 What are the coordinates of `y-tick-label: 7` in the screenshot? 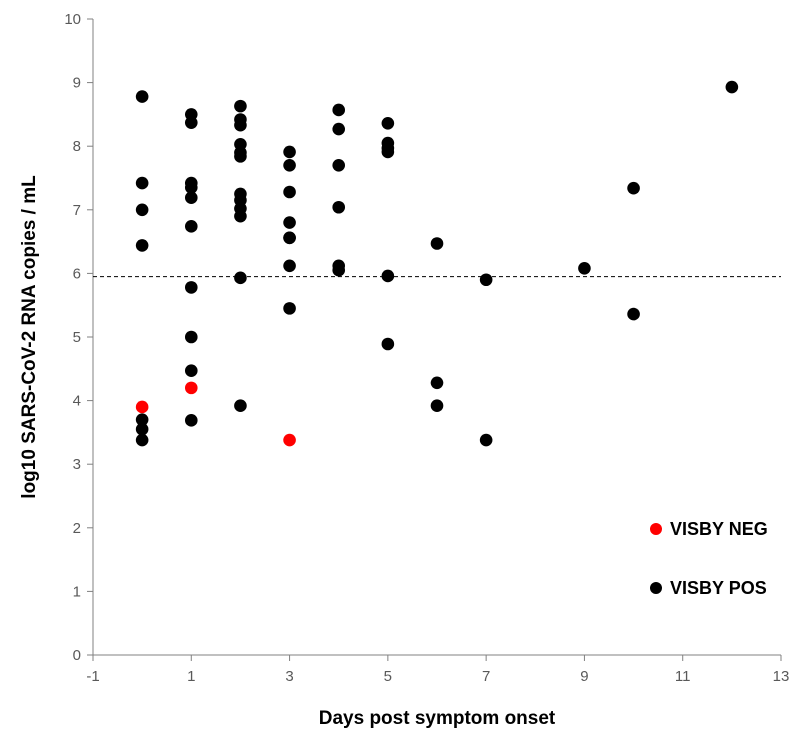 It's located at (77, 210).